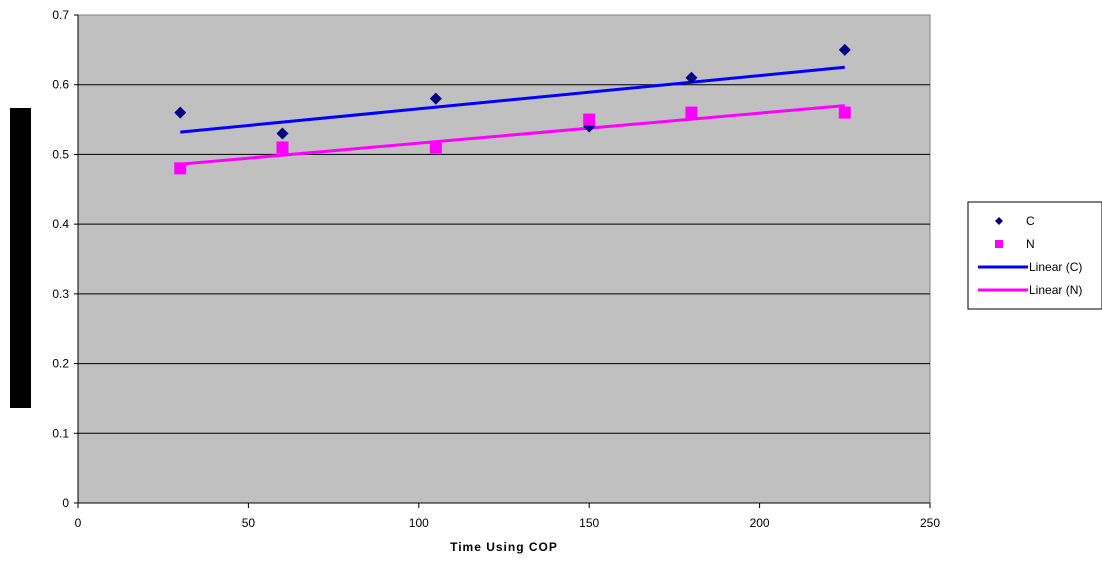  Describe the element at coordinates (1055, 267) in the screenshot. I see `legend-label: Linear (C)` at that location.